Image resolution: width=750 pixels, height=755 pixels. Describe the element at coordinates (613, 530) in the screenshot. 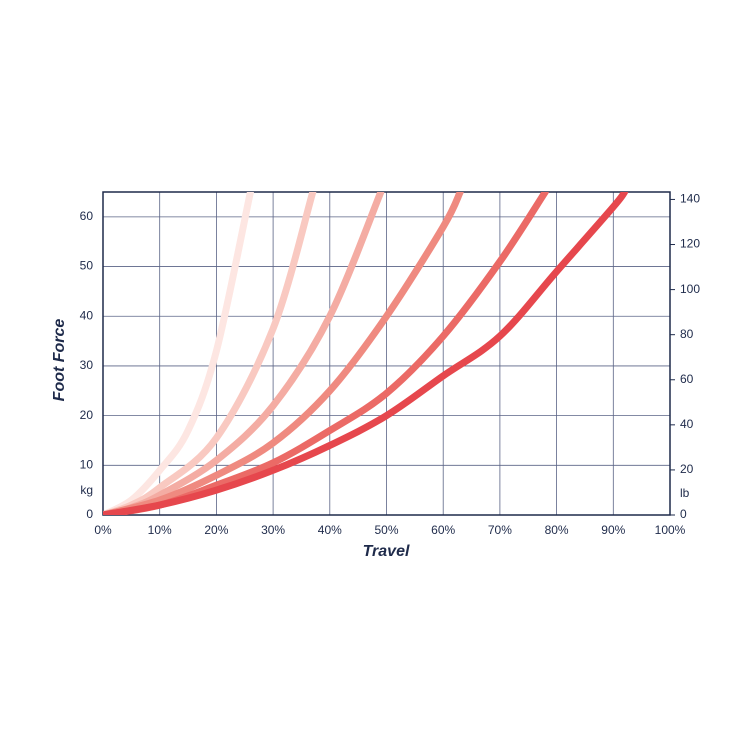

I see `x-tick-label: 90%` at that location.